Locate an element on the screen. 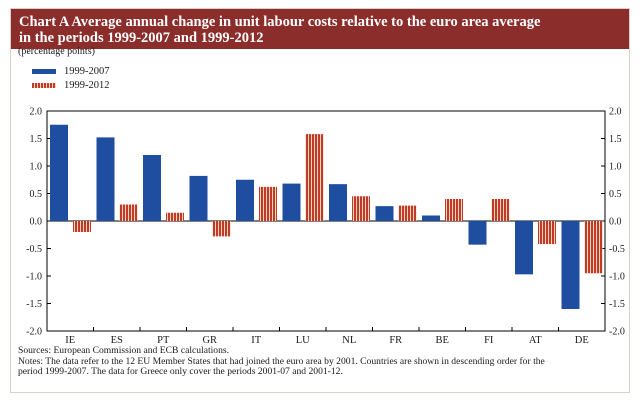 This screenshot has width=640, height=400. x-tick-label: GR is located at coordinates (209, 340).